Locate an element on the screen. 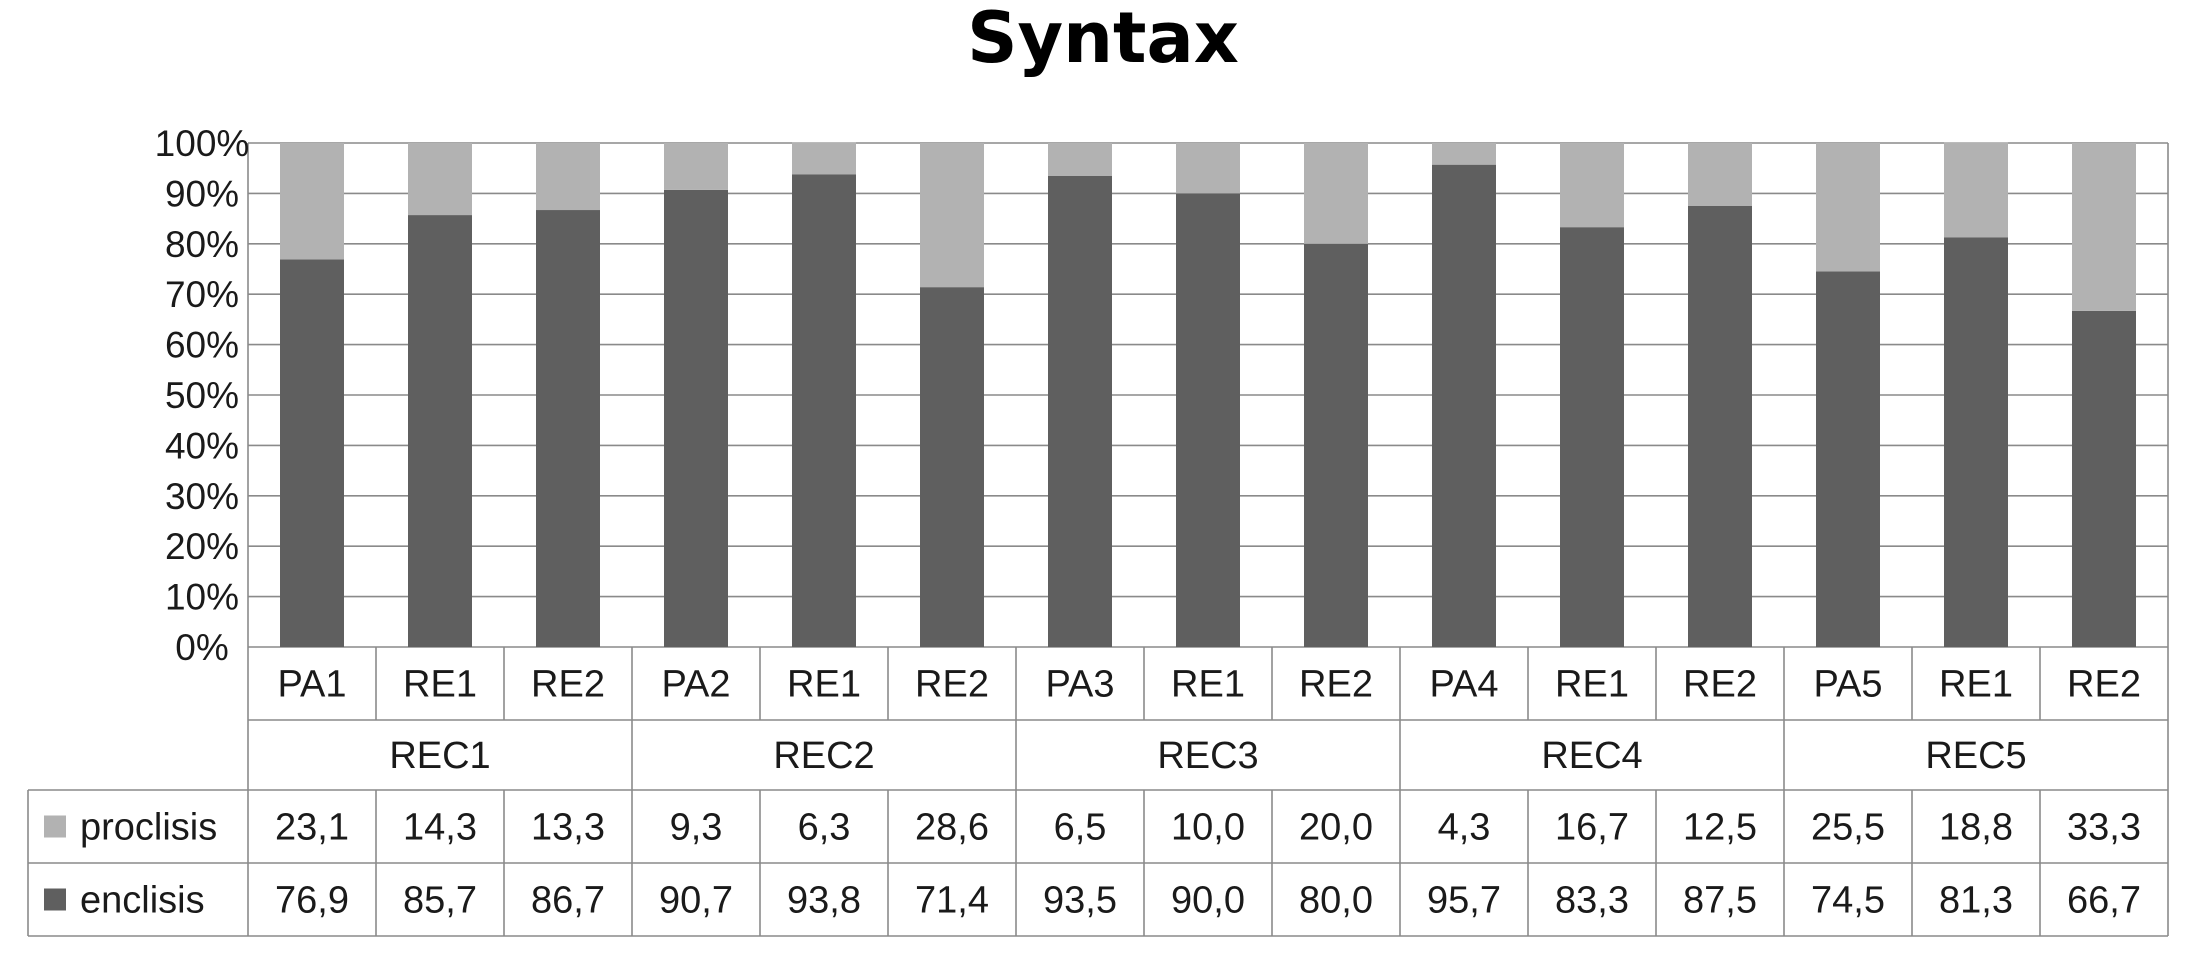 This screenshot has height=977, width=2206. data-label-proclisis: 10,0 is located at coordinates (1208, 828).